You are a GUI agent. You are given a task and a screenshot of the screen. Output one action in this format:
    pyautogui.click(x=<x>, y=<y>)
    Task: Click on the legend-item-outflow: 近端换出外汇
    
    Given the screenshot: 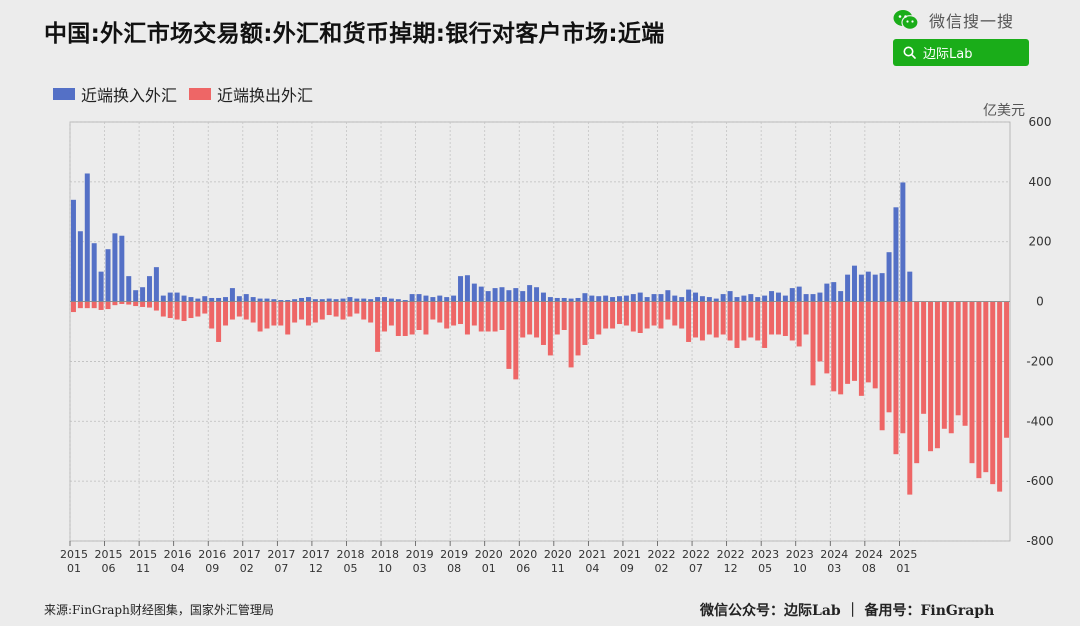 What is the action you would take?
    pyautogui.click(x=251, y=94)
    